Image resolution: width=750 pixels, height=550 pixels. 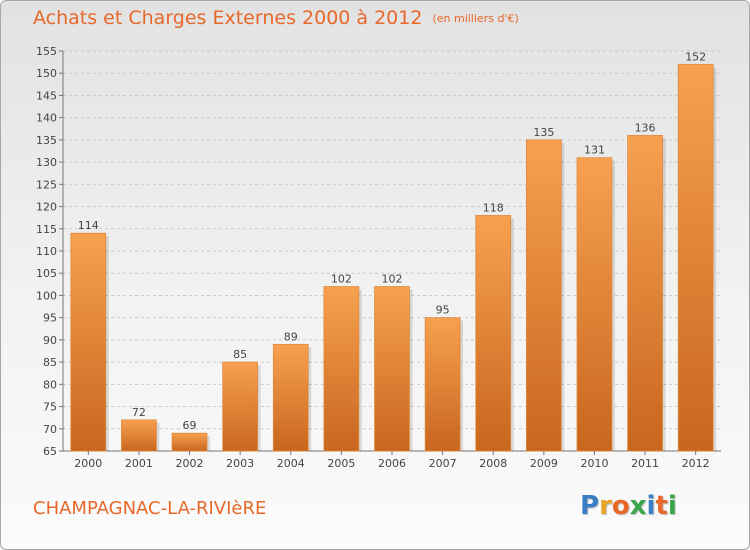 What do you see at coordinates (189, 442) in the screenshot?
I see `bar-2002` at bounding box center [189, 442].